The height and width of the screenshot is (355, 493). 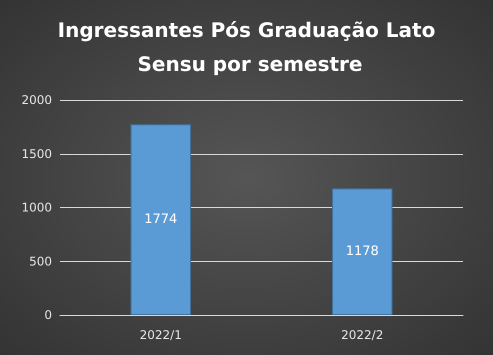 What do you see at coordinates (247, 47) in the screenshot?
I see `chart-title: Ingressantes Pós Graduação Lato Sensu por semestre` at bounding box center [247, 47].